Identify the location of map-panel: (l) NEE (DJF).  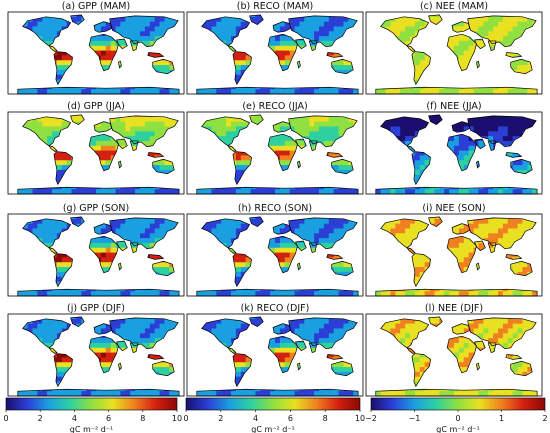
(454, 350).